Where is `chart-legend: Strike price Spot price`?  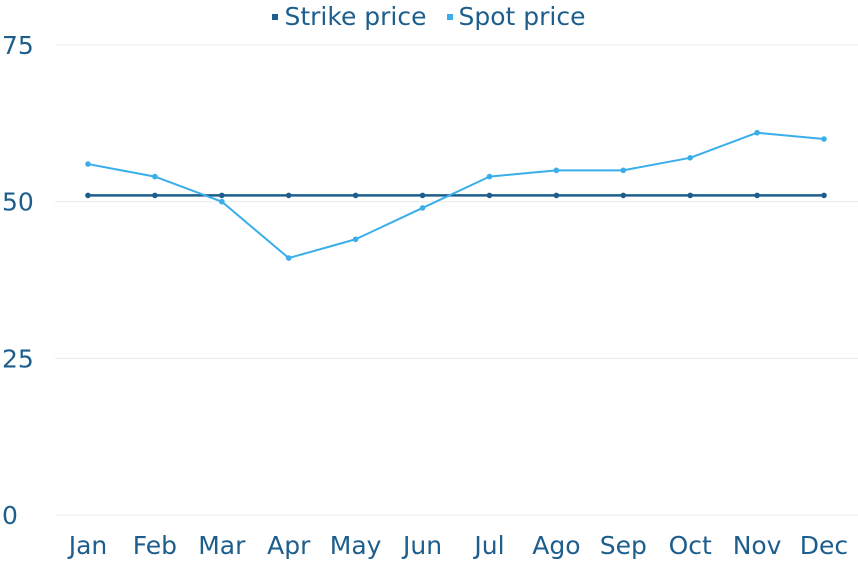 chart-legend: Strike price Spot price is located at coordinates (429, 16).